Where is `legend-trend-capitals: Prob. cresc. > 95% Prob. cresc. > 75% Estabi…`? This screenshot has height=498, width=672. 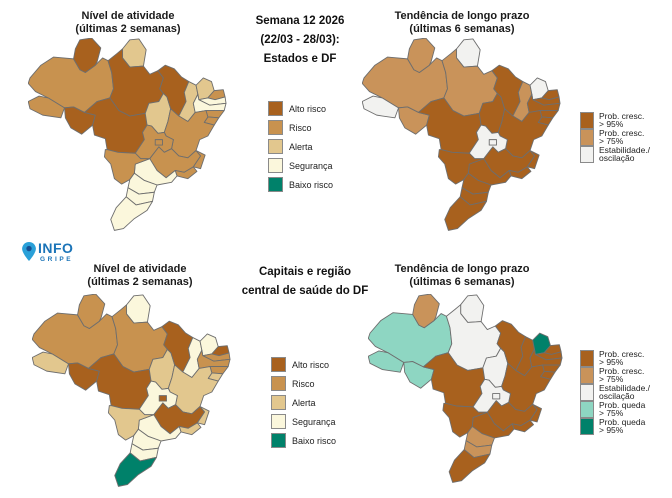 legend-trend-capitals: Prob. cresc. > 95% Prob. cresc. > 75% Estabi… is located at coordinates (615, 392).